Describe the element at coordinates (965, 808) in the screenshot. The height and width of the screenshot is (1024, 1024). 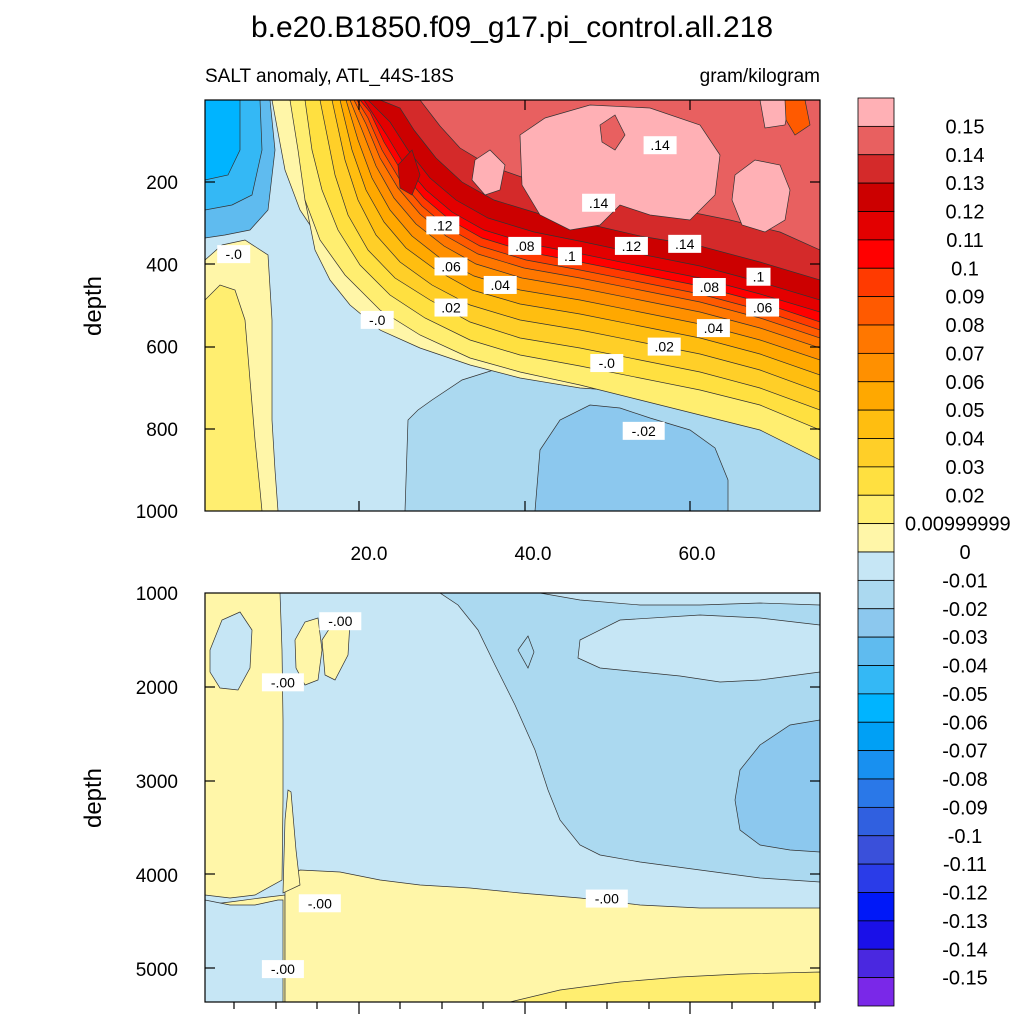
I see `colorbar-label: -0.09` at that location.